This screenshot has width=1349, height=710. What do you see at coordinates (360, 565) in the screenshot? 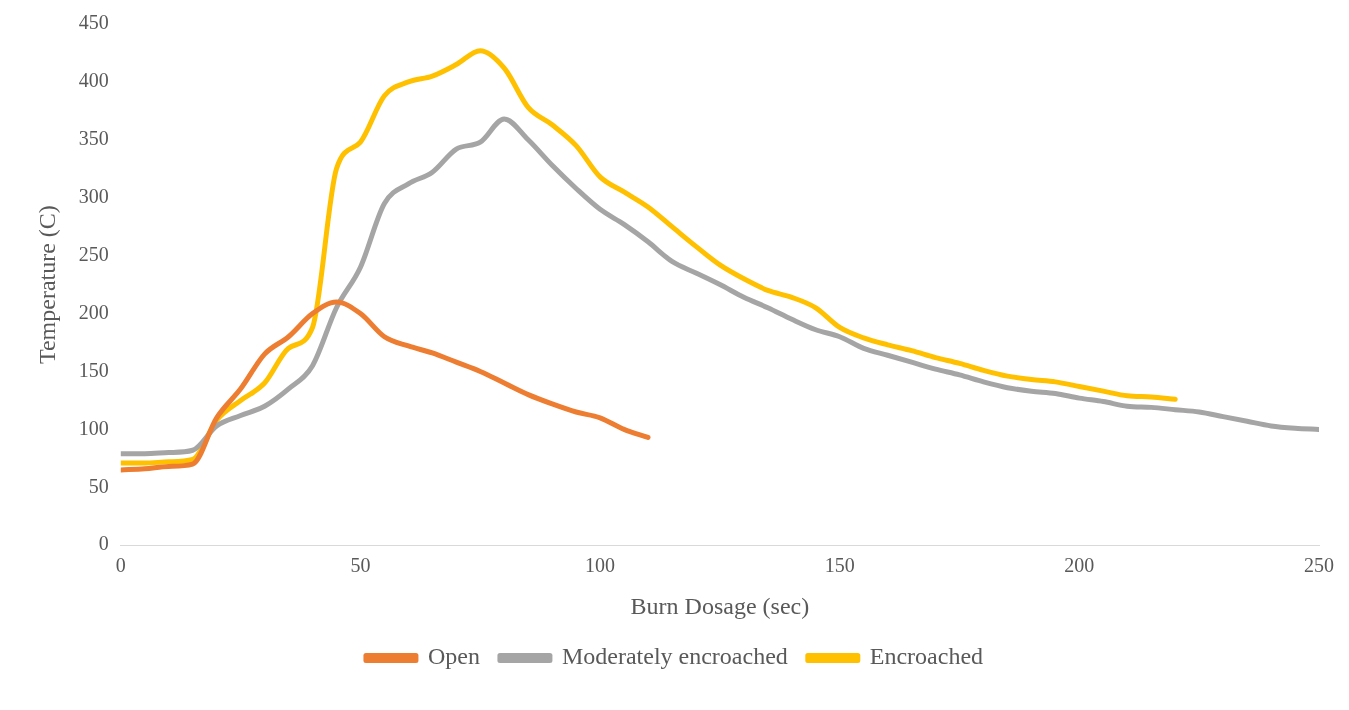
I see `x-tick-label: 50` at bounding box center [360, 565].